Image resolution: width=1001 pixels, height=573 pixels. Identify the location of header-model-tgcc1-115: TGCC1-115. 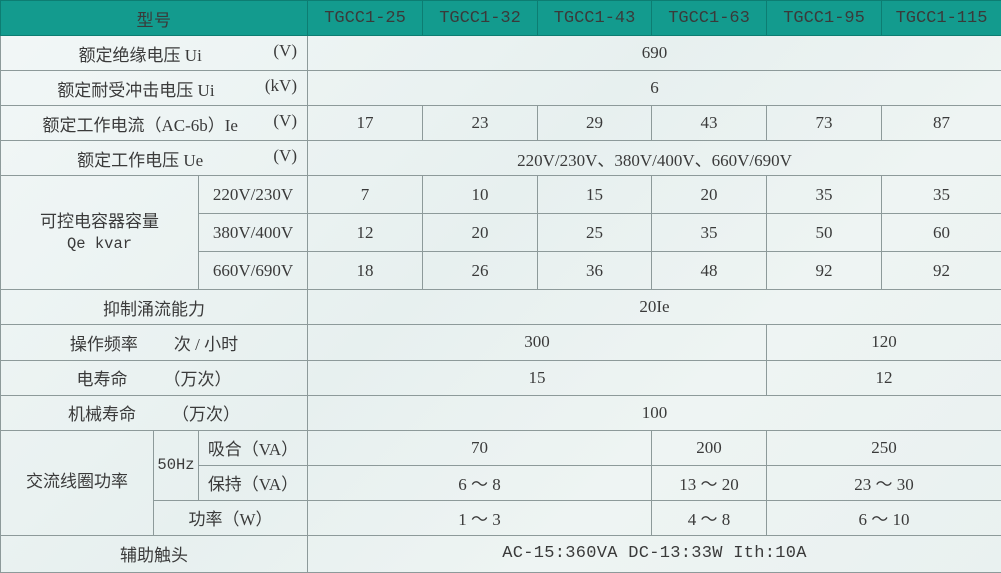
(941, 18).